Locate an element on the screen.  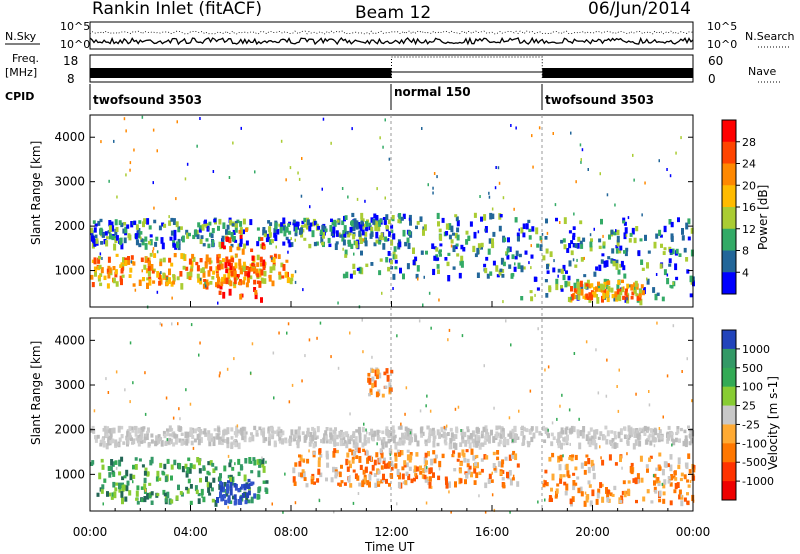
colorbar-tick-label: -500 is located at coordinates (754, 462).